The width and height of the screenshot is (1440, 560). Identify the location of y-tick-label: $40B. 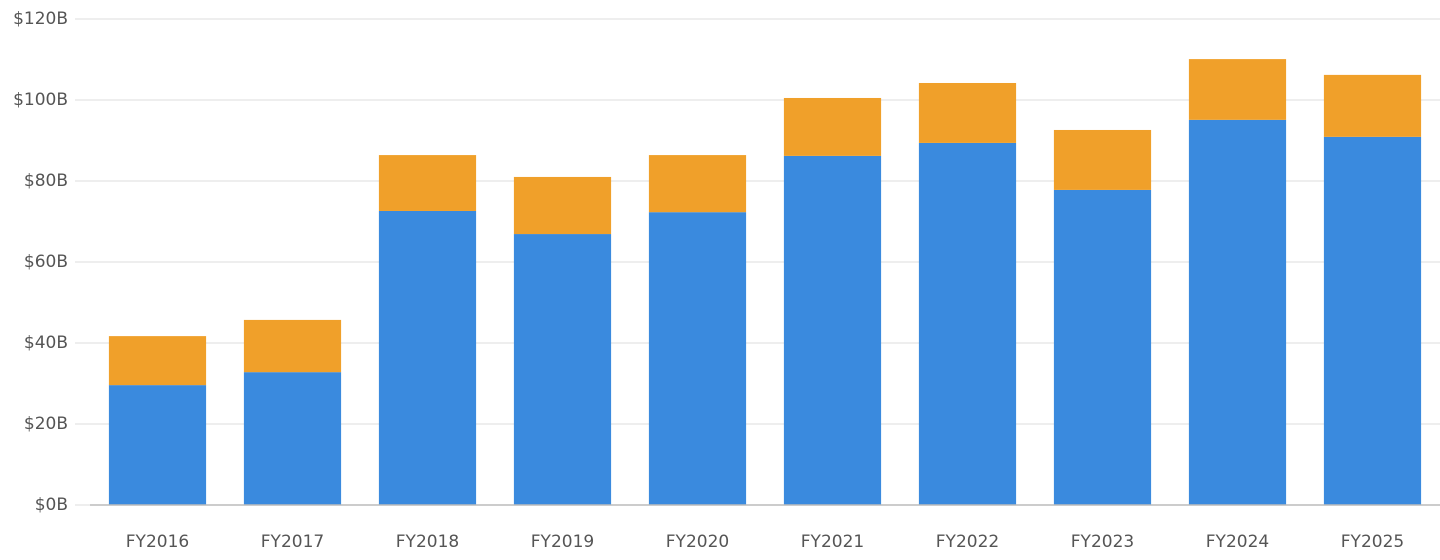
(46, 343).